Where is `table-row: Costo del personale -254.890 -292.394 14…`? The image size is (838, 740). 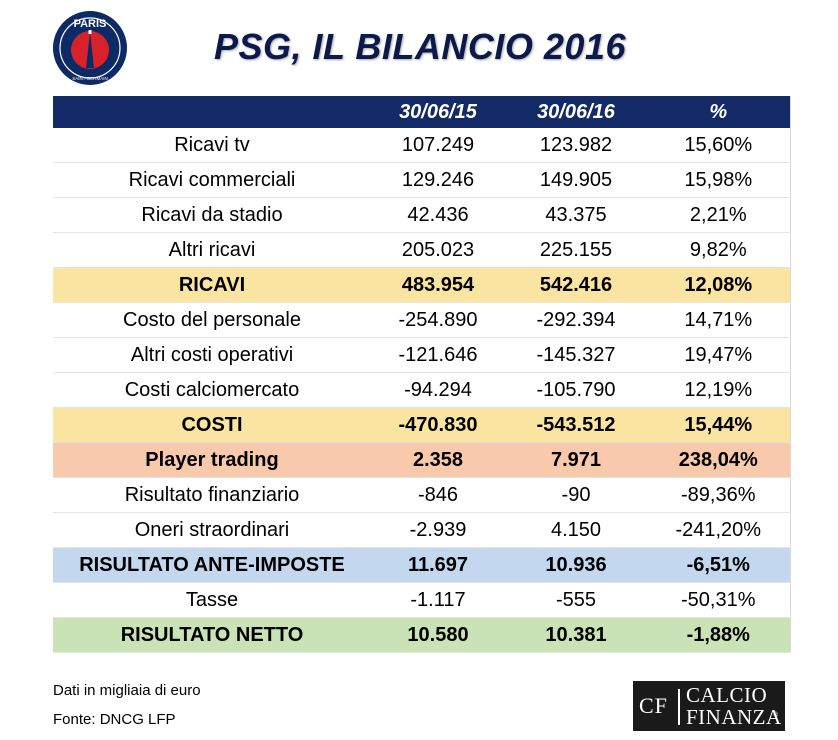
table-row: Costo del personale -254.890 -292.394 14… is located at coordinates (422, 320).